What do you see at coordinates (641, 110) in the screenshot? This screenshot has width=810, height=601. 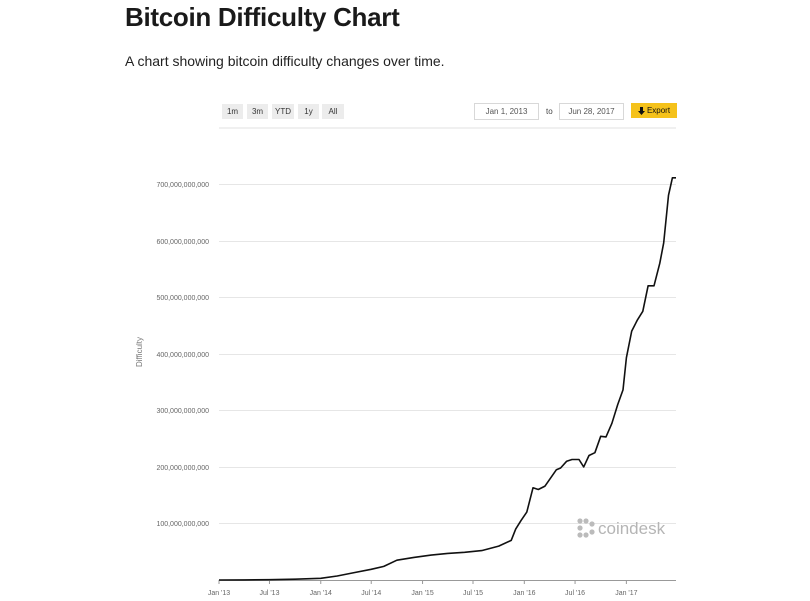 I see `download-arrow-icon` at bounding box center [641, 110].